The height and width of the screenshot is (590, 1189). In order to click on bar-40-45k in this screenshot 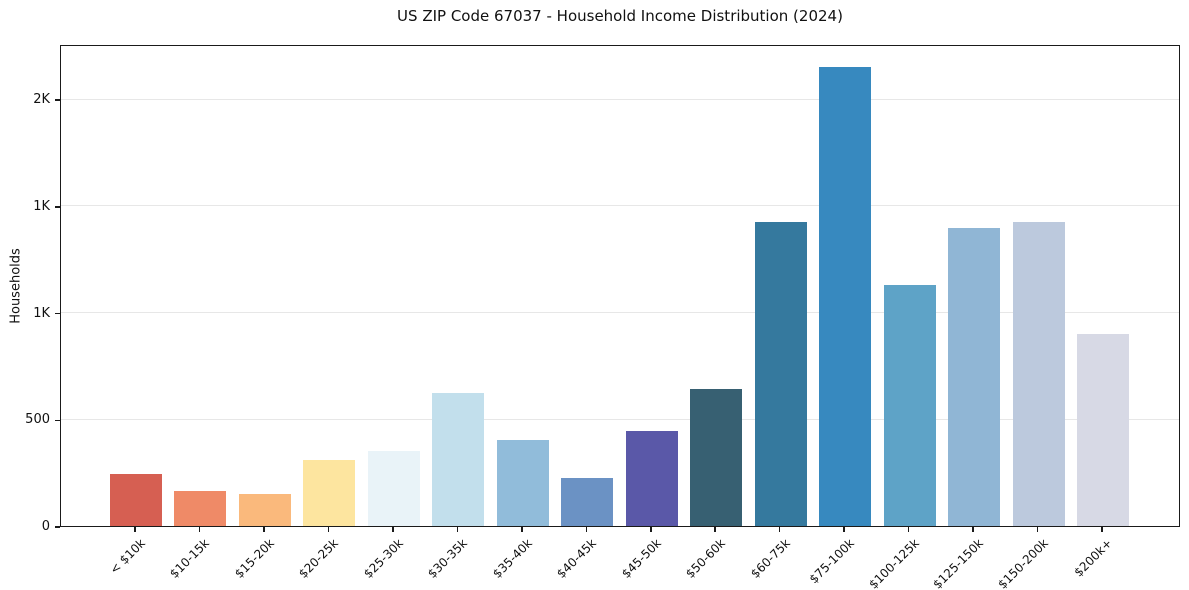, I will do `click(587, 501)`.